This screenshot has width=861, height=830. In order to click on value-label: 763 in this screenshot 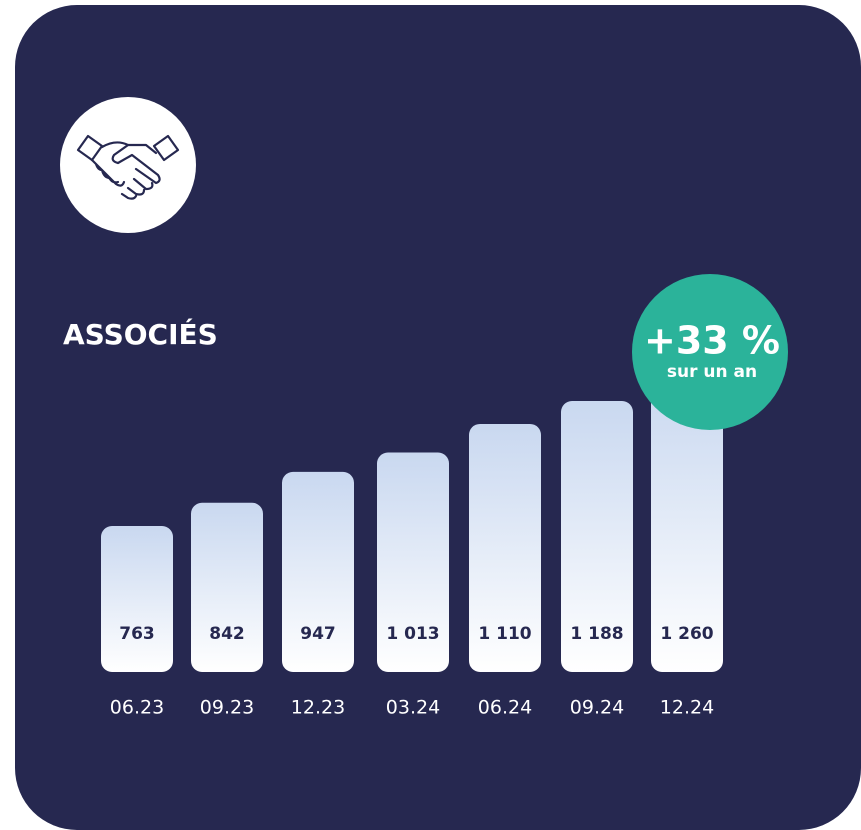, I will do `click(137, 634)`.